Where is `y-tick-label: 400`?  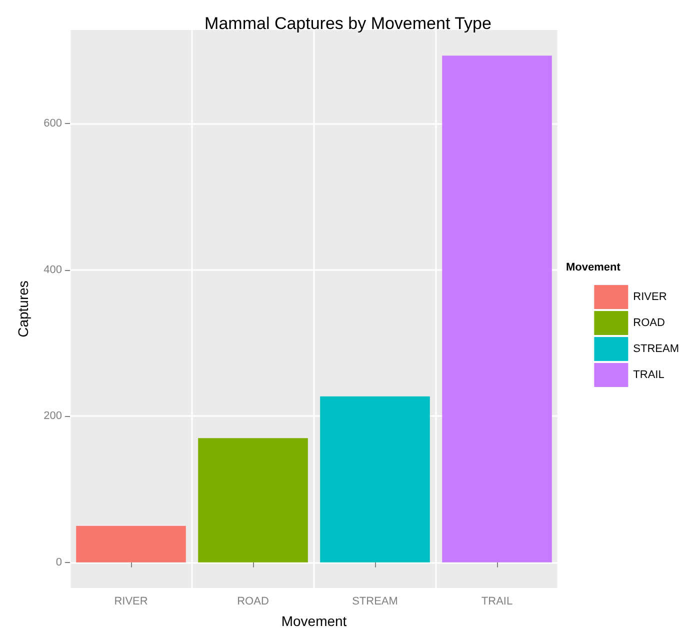
y-tick-label: 400 is located at coordinates (53, 270).